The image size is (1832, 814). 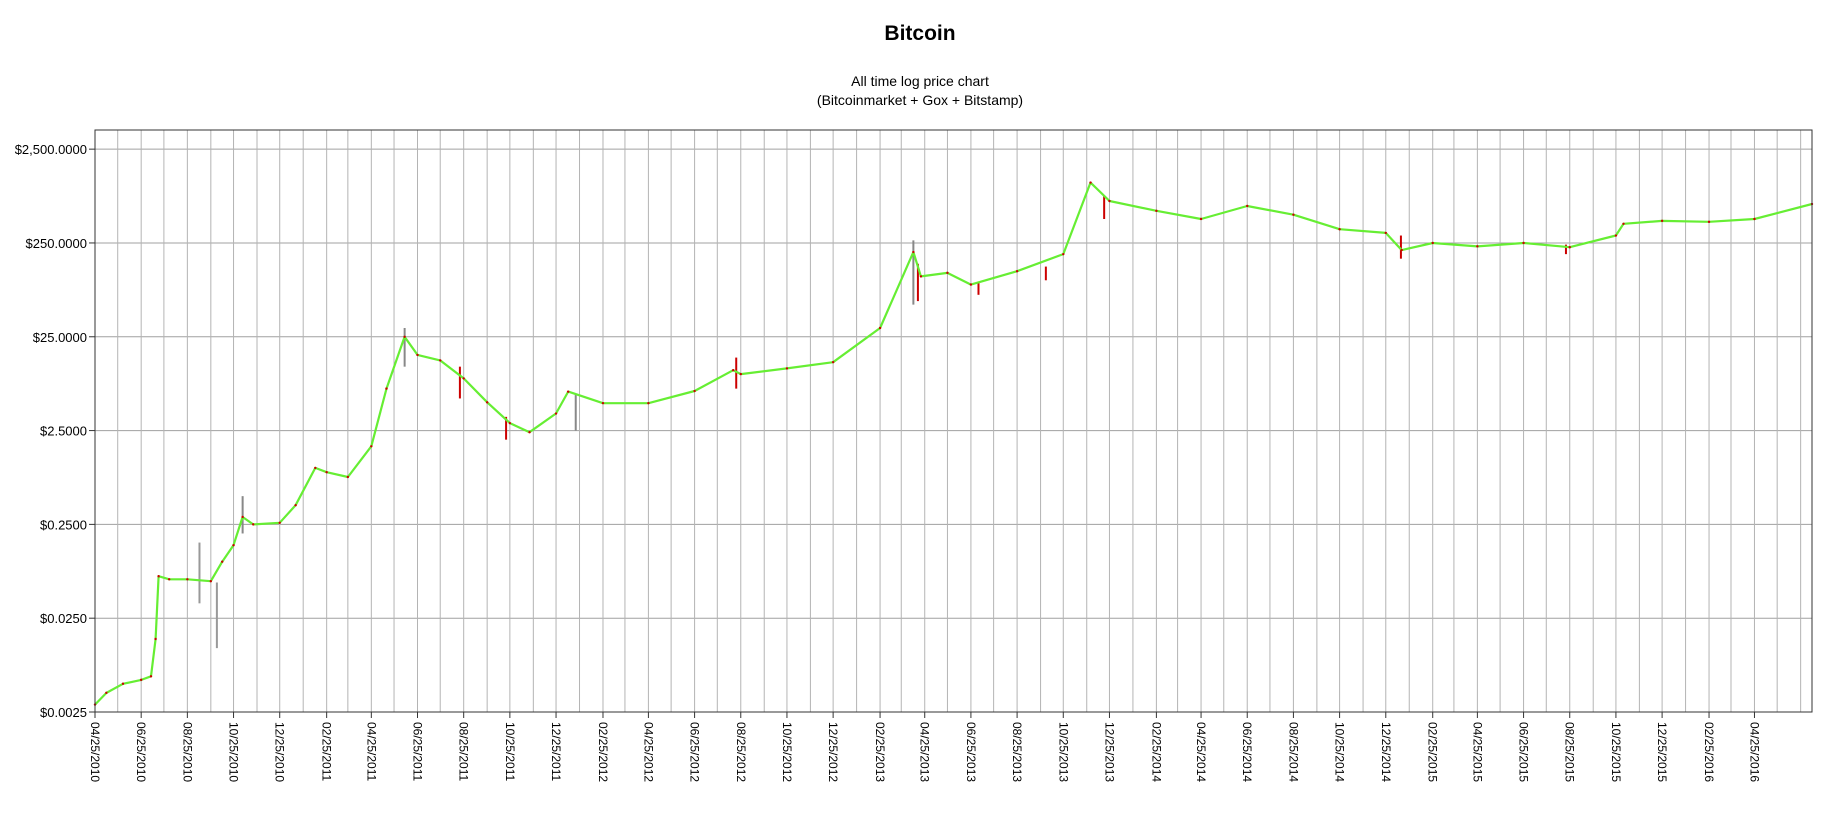 What do you see at coordinates (787, 752) in the screenshot?
I see `x-tick-label: 10/25/2012` at bounding box center [787, 752].